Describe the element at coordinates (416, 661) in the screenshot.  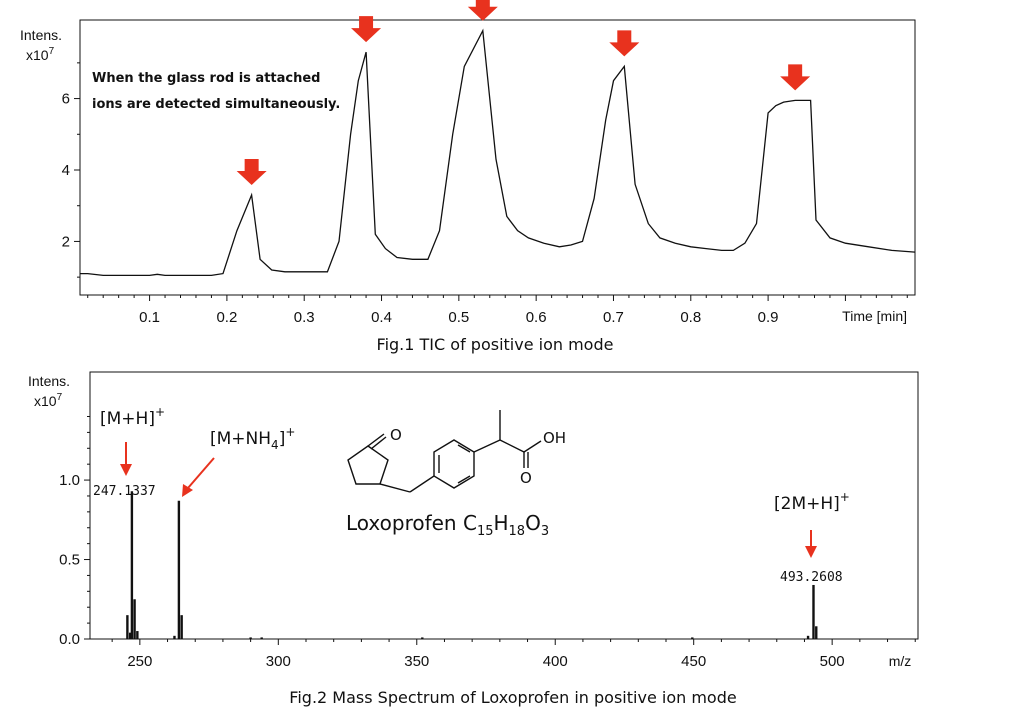
I see `ms-x-tick-label: 350` at that location.